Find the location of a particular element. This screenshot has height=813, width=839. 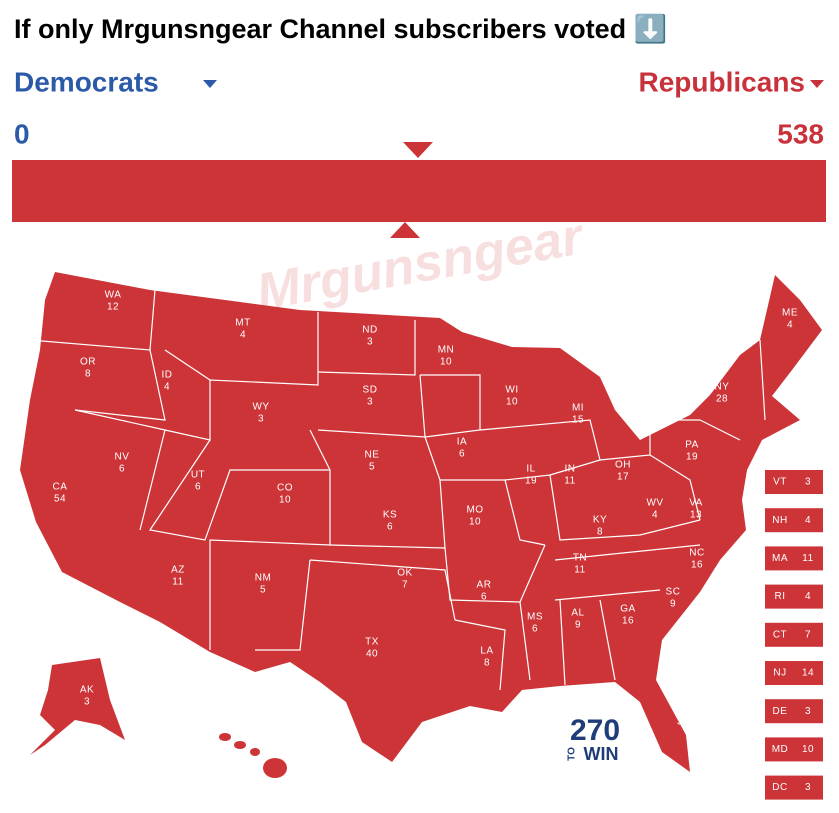

state-abbr: NY is located at coordinates (722, 387).